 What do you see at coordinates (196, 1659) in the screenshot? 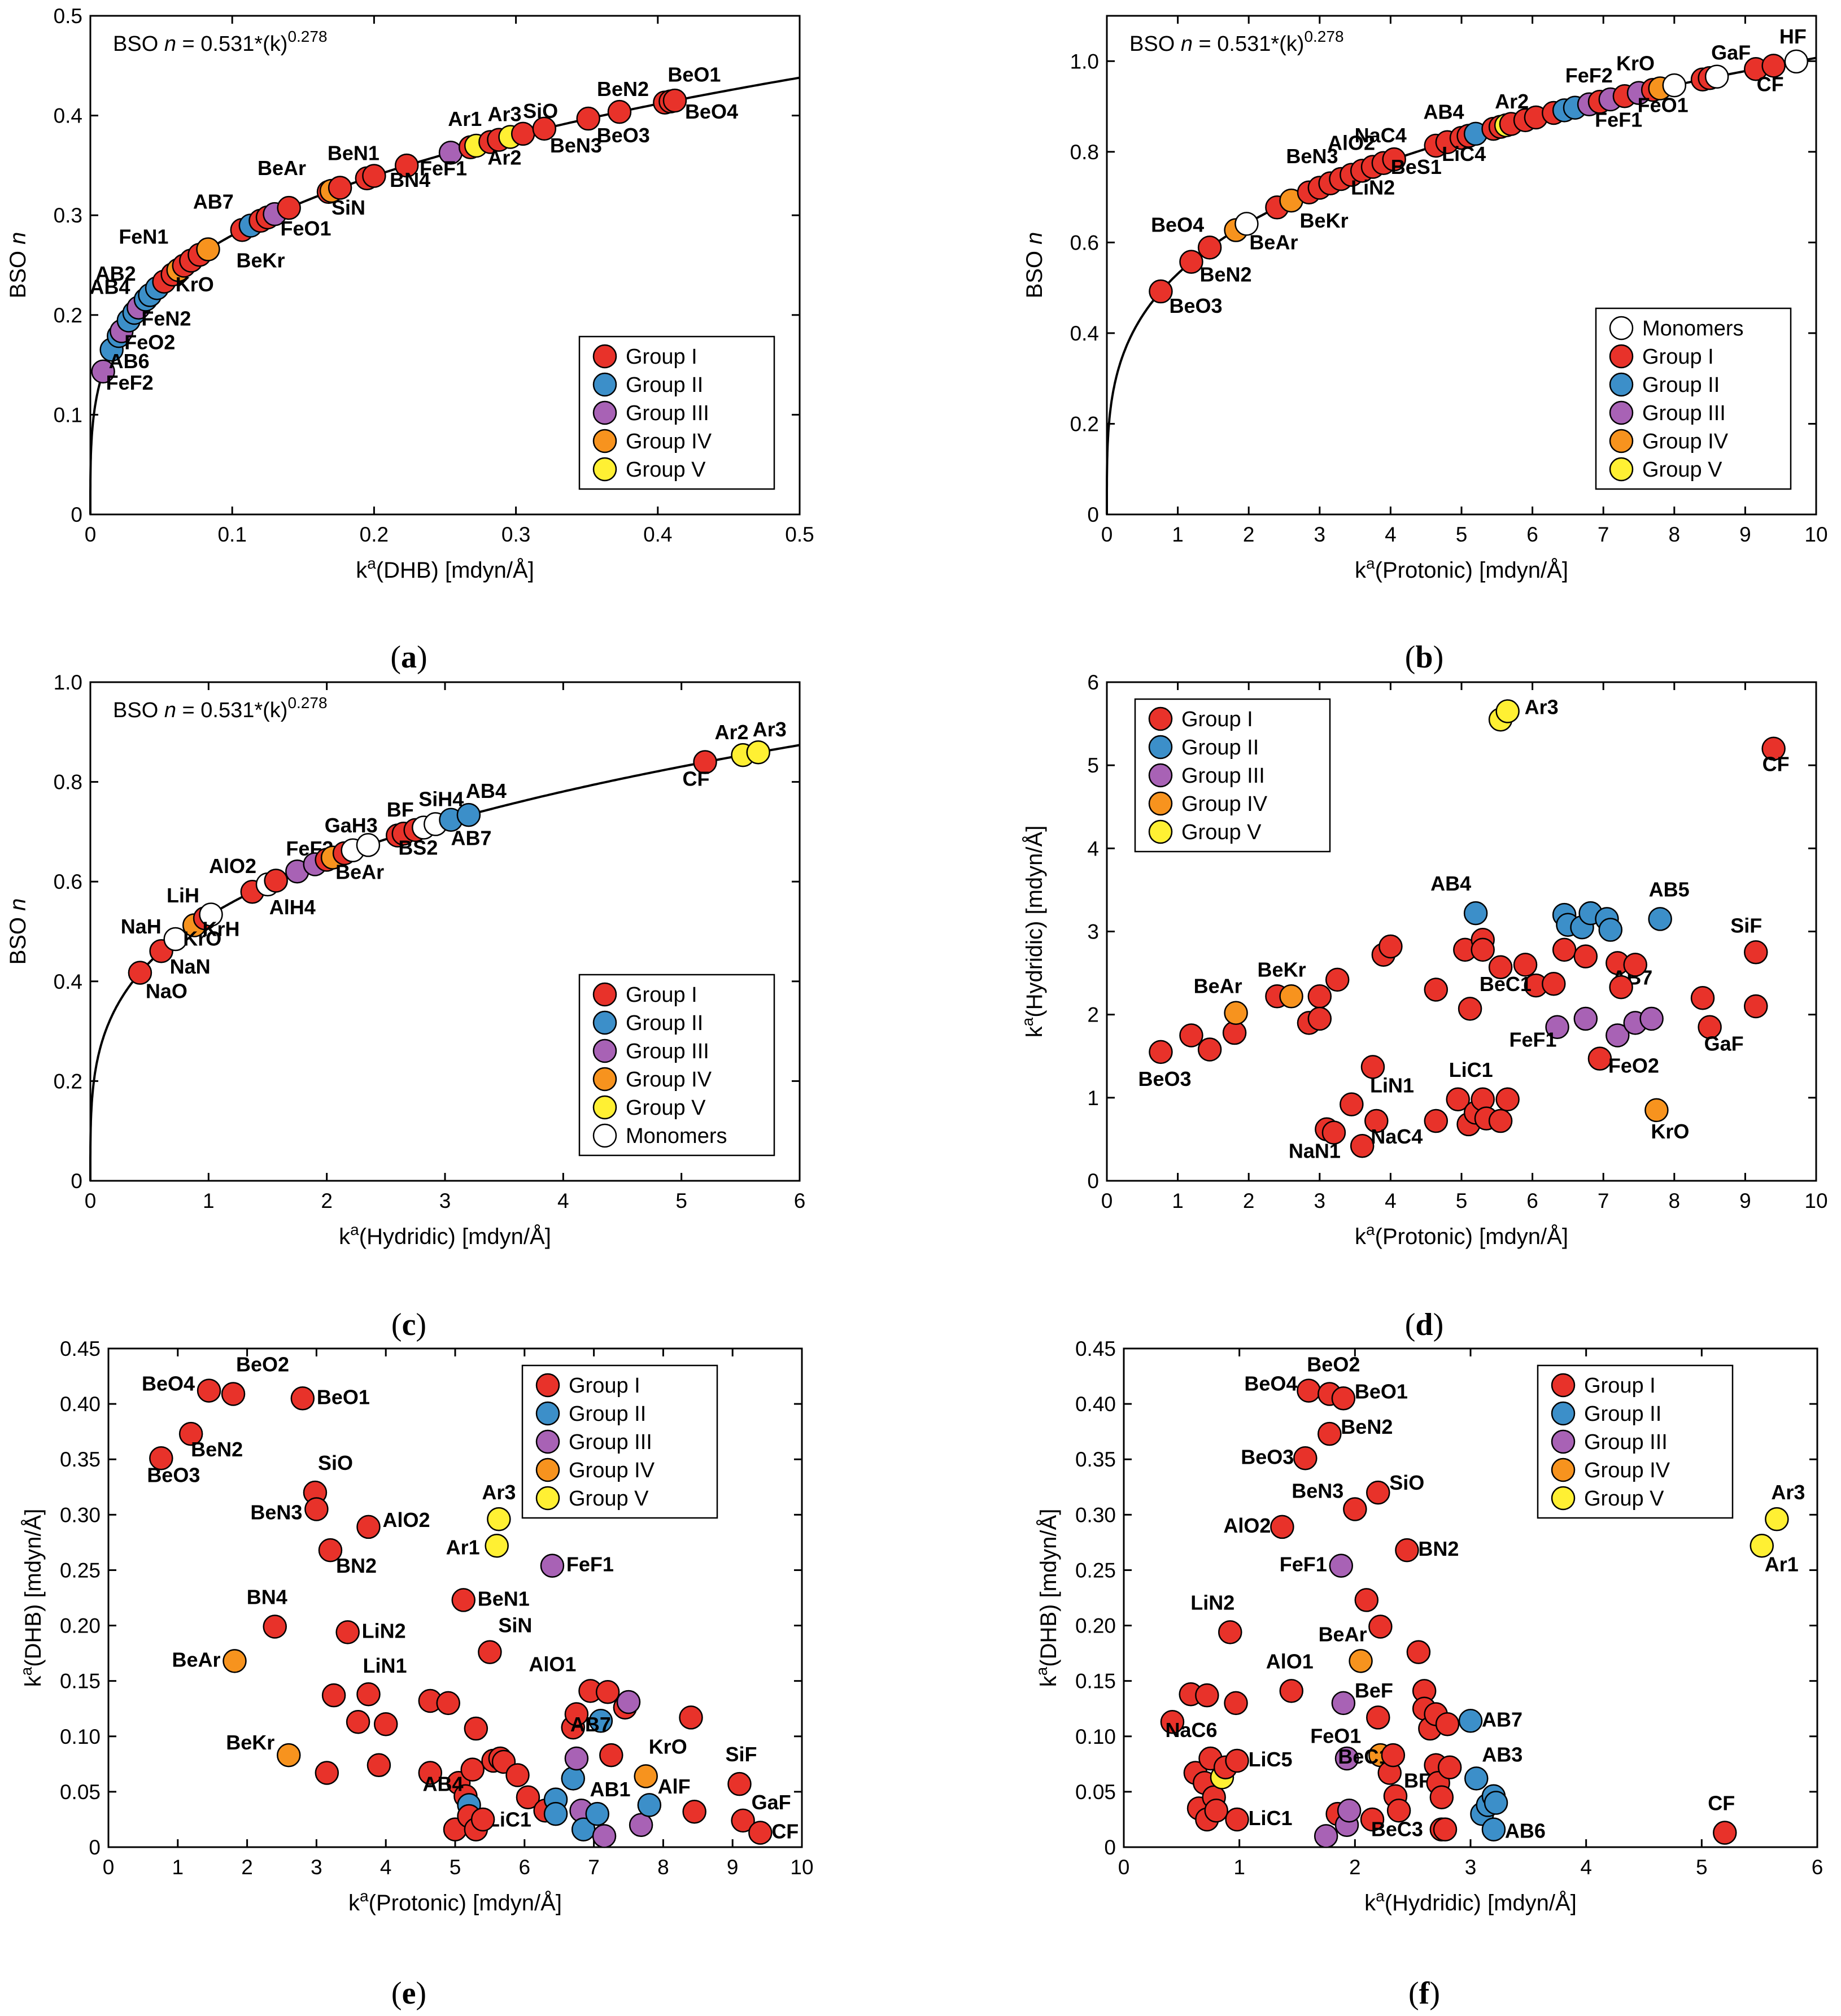
I see `point-label: BeAr` at bounding box center [196, 1659].